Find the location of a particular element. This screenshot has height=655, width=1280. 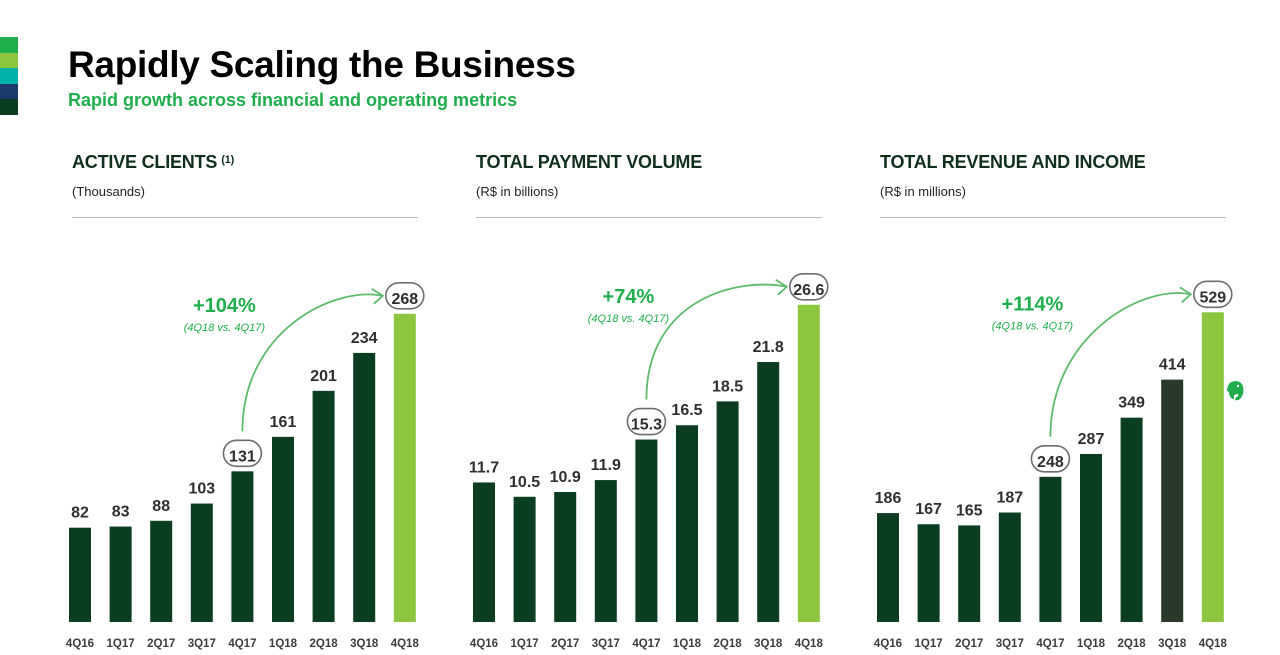

value-label-4q16: 186 is located at coordinates (888, 498).